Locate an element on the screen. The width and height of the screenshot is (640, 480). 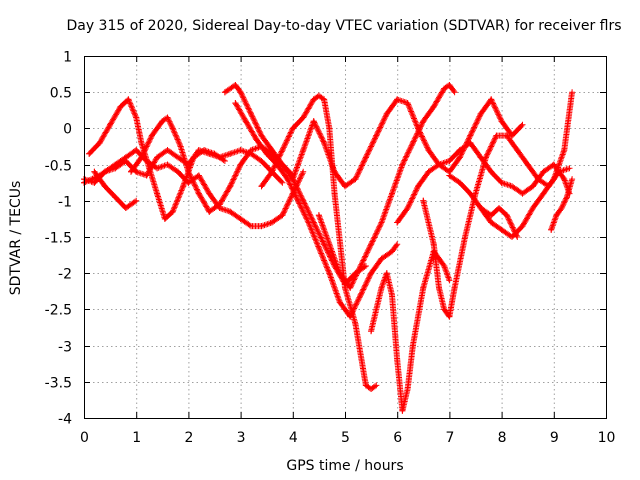
x-tick-label: 9 is located at coordinates (554, 438).